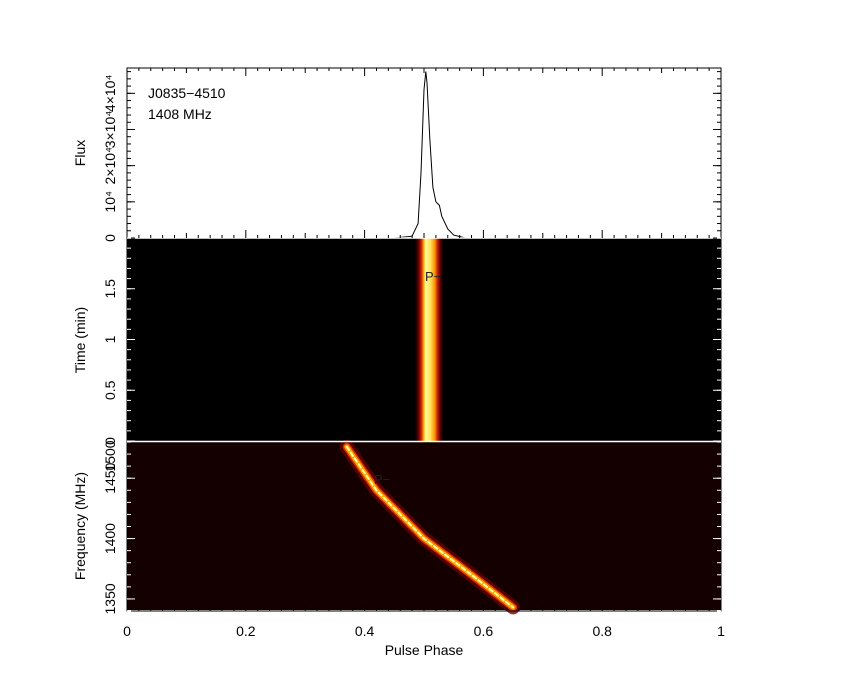 This screenshot has width=850, height=680. What do you see at coordinates (424, 650) in the screenshot?
I see `x-axis-title: Pulse Phase` at bounding box center [424, 650].